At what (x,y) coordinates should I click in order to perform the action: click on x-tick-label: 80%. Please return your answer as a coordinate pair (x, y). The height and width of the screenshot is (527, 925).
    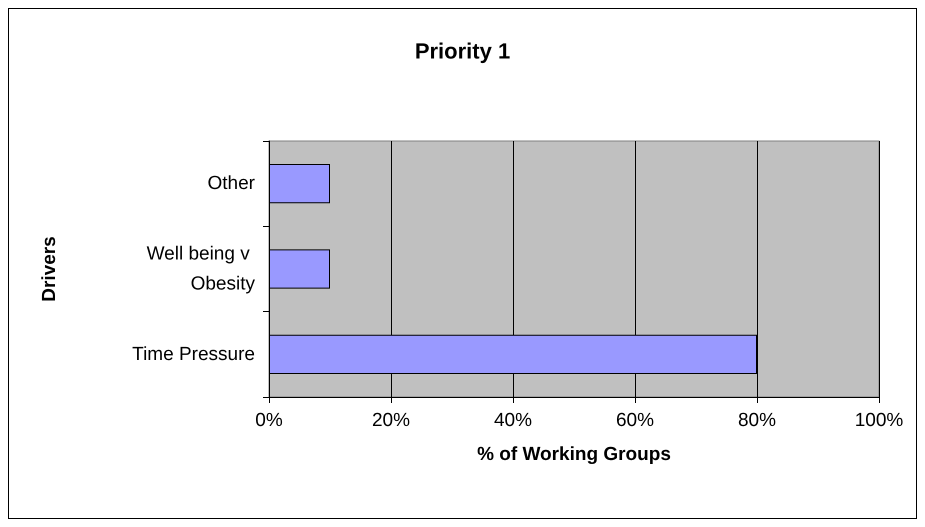
    Looking at the image, I should click on (757, 420).